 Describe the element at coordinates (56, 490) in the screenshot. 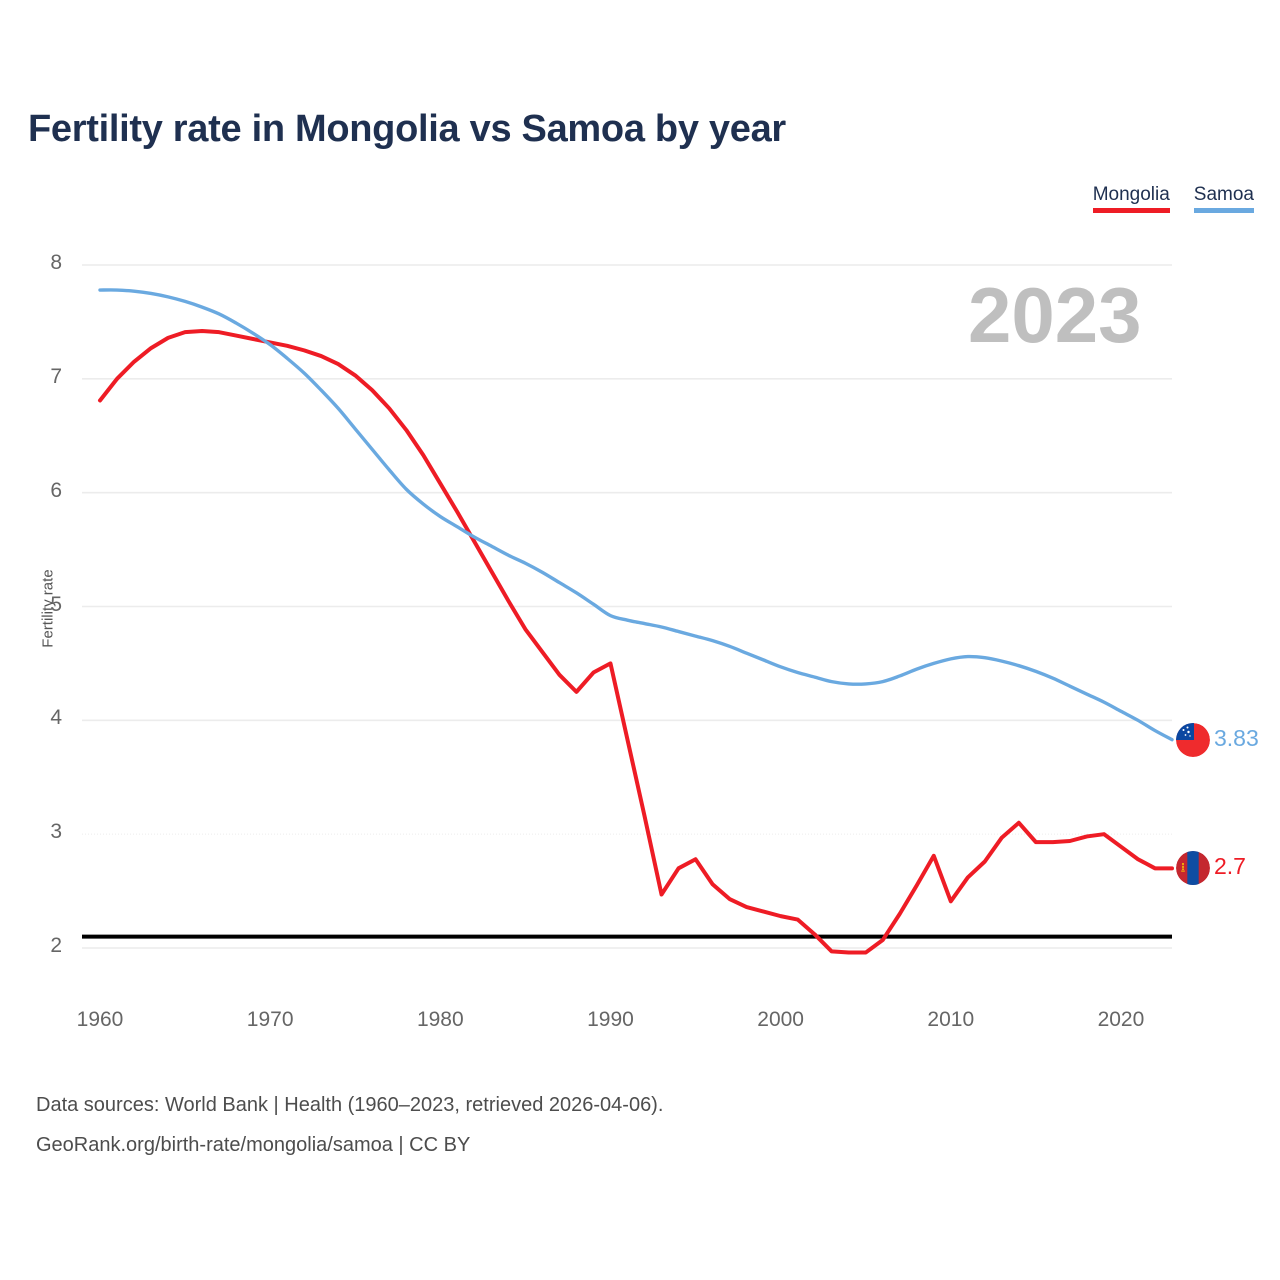

I see `y-tick-label: 6` at that location.